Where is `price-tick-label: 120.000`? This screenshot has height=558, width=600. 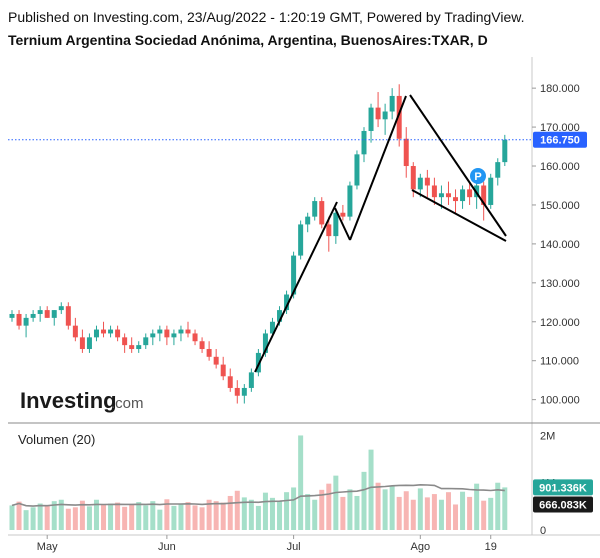 price-tick-label: 120.000 is located at coordinates (560, 323).